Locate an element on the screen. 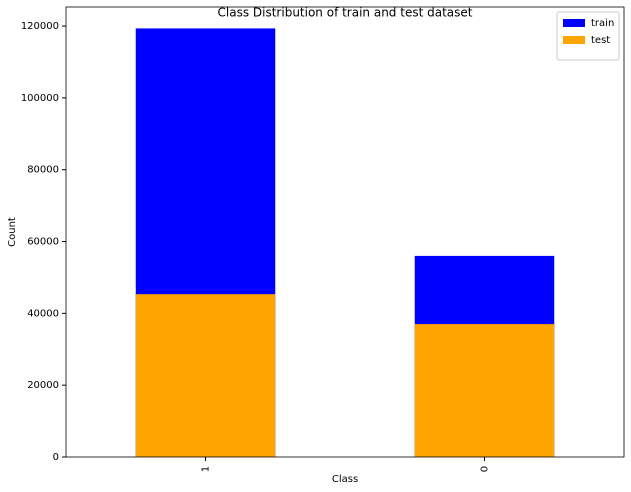 The image size is (631, 492). legend-label: train is located at coordinates (602, 23).